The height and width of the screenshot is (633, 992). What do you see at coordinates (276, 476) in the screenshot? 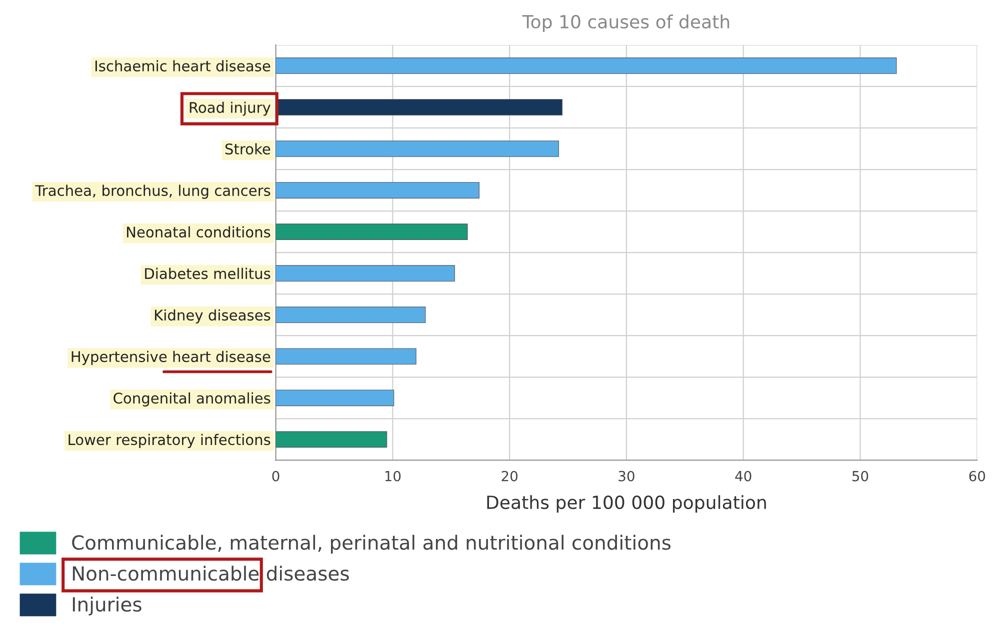
I see `x-tick-label: 0` at bounding box center [276, 476].